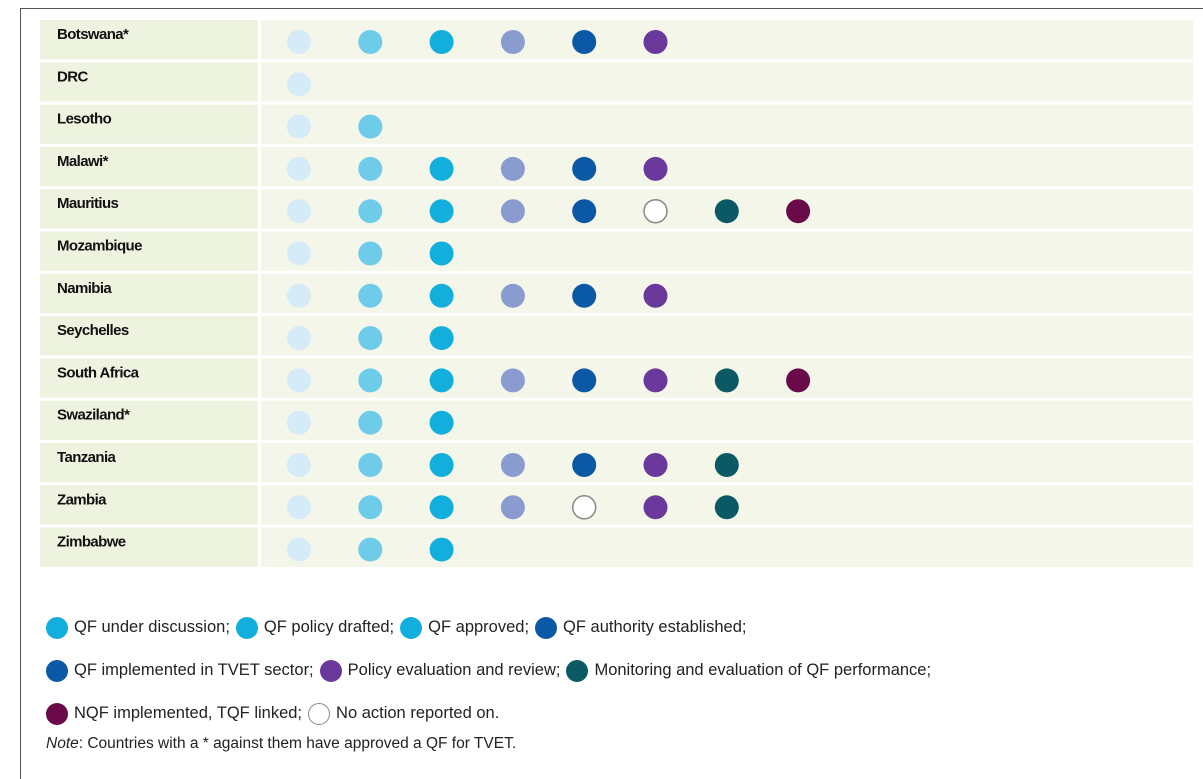 The height and width of the screenshot is (779, 1203). Describe the element at coordinates (88, 203) in the screenshot. I see `country-name: Mauritius` at that location.